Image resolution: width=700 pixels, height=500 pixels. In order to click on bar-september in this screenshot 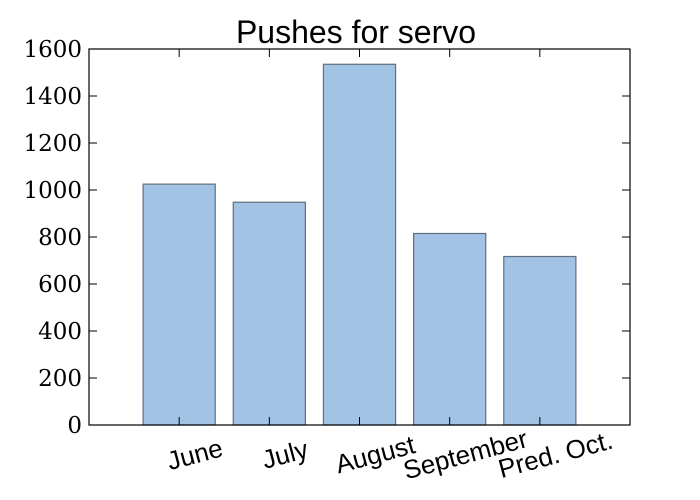, I will do `click(450, 329)`.